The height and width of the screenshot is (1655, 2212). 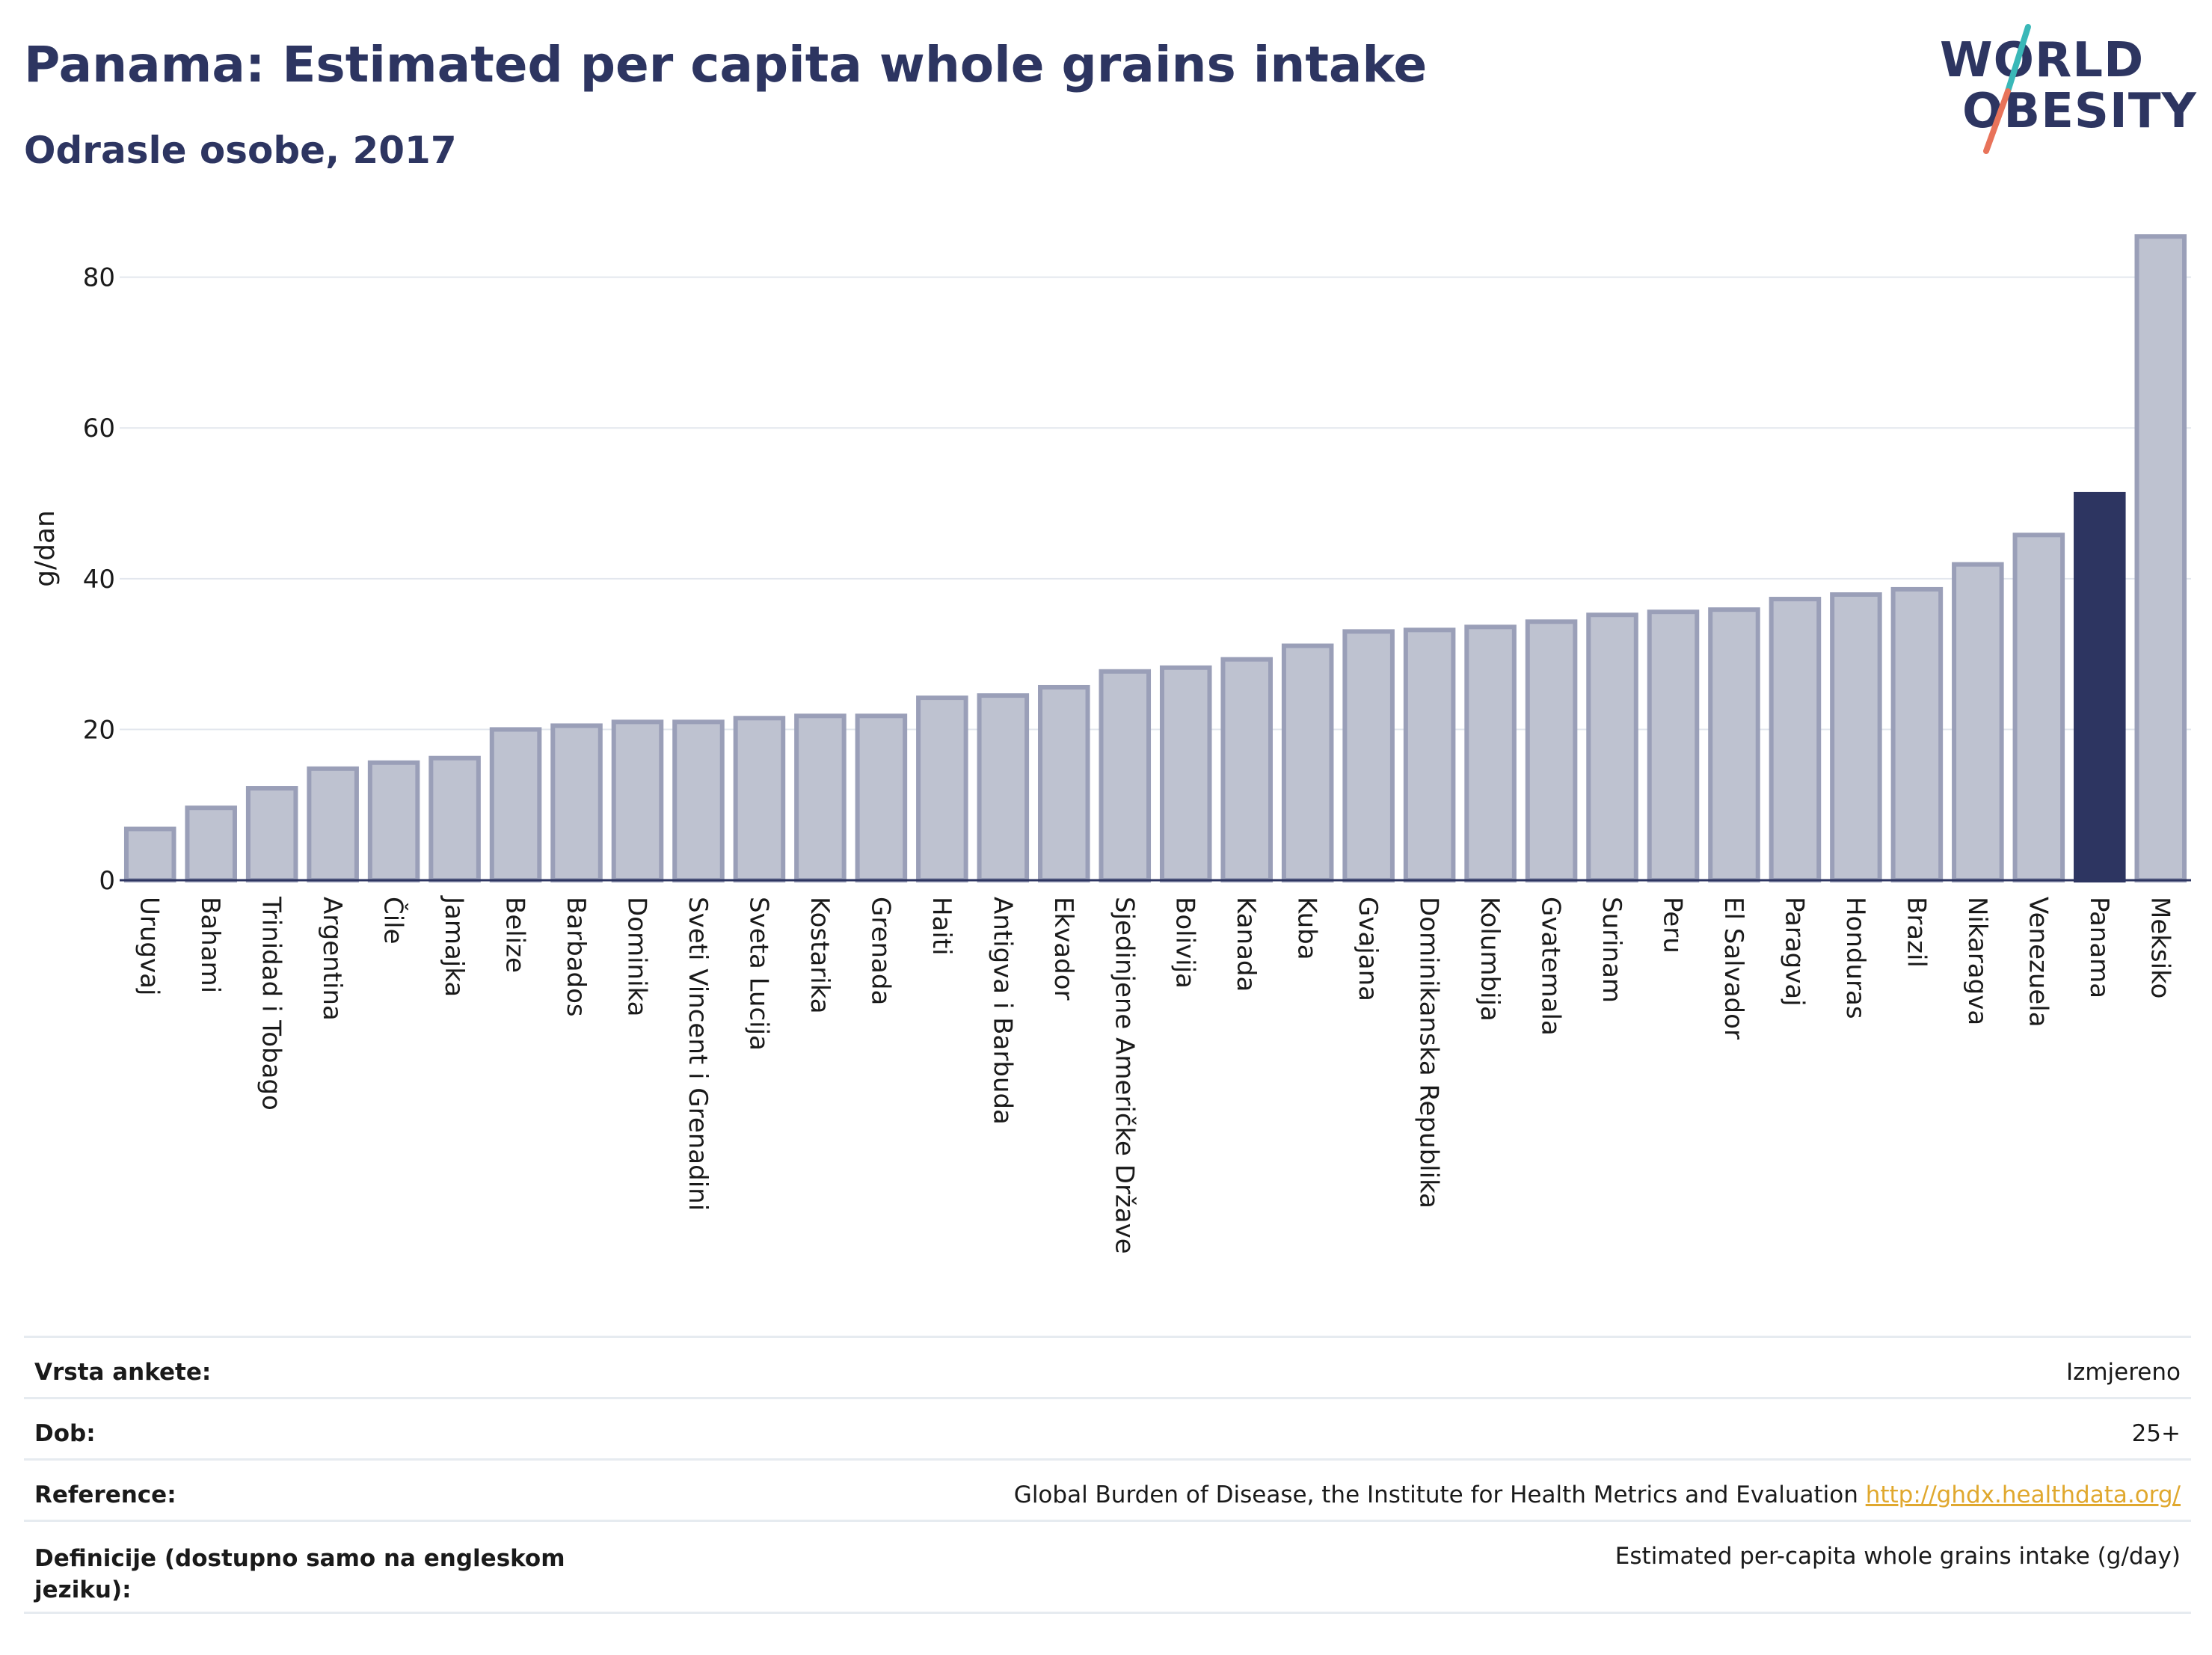 What do you see at coordinates (942, 789) in the screenshot?
I see `bar-haiti` at bounding box center [942, 789].